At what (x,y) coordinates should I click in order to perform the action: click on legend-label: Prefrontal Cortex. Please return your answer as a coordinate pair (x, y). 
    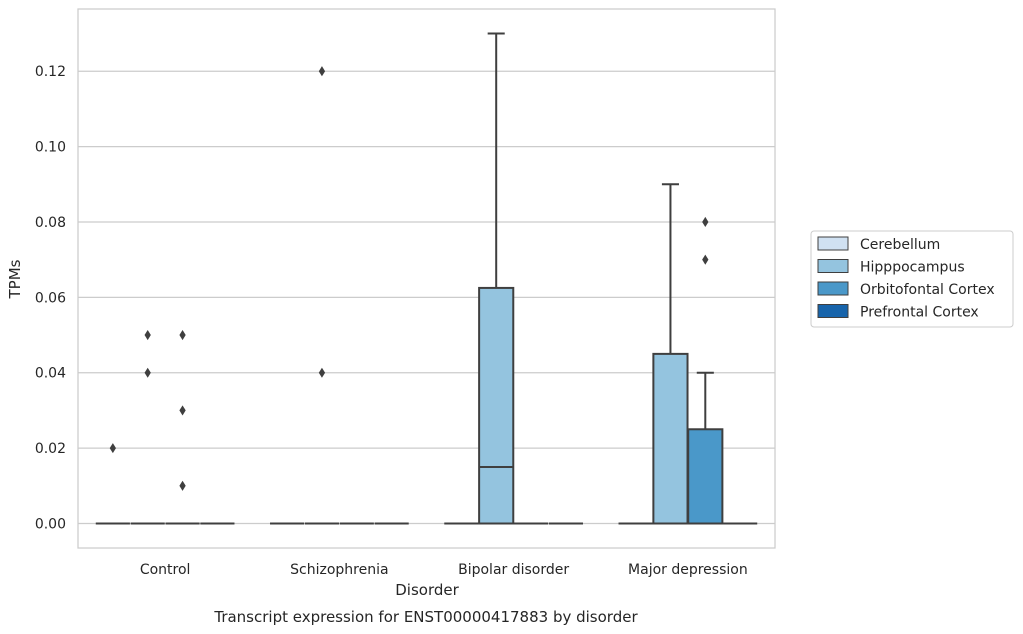
    Looking at the image, I should click on (919, 313).